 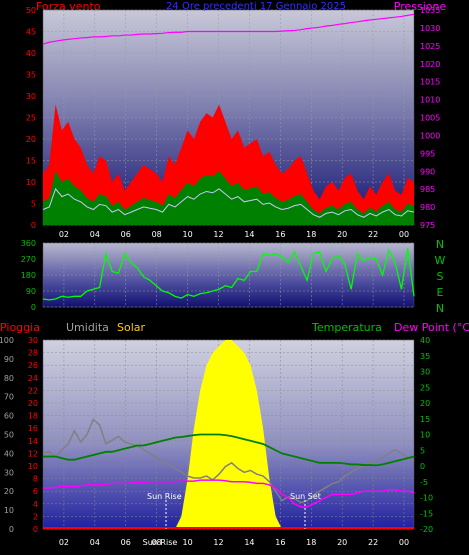 What do you see at coordinates (228, 274) in the screenshot?
I see `wind-direction-series` at bounding box center [228, 274].